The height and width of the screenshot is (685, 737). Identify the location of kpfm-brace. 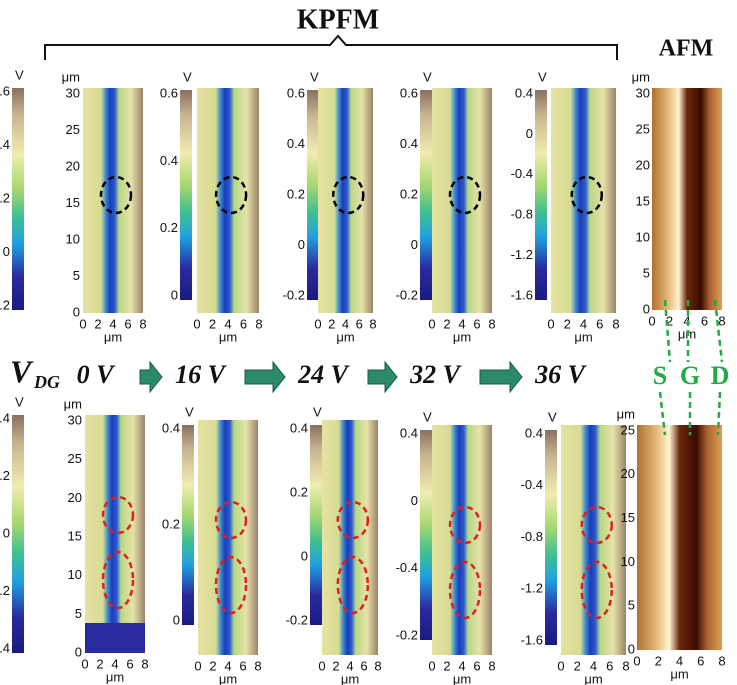
(331, 47).